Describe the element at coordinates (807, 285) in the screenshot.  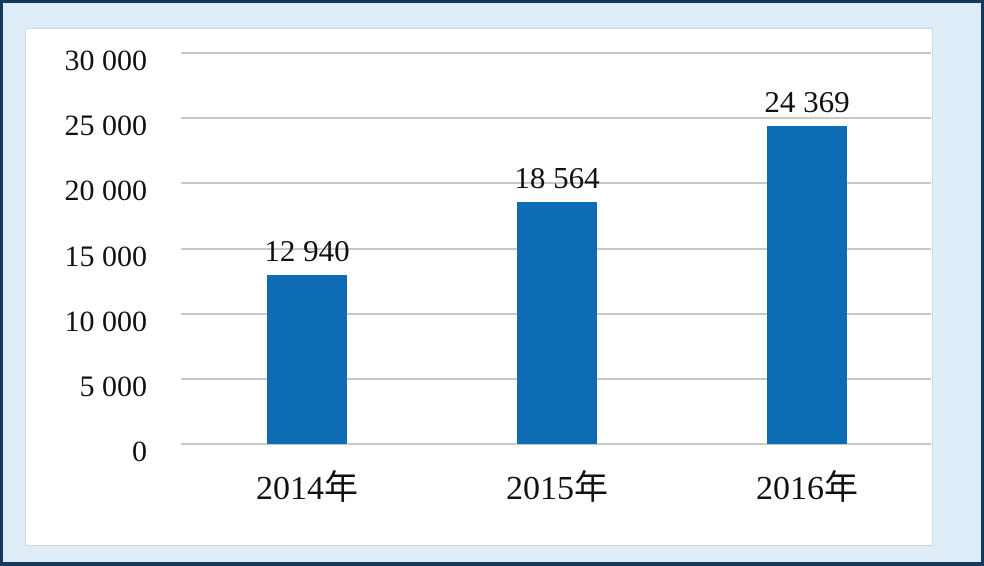
I see `bar-2016年` at that location.